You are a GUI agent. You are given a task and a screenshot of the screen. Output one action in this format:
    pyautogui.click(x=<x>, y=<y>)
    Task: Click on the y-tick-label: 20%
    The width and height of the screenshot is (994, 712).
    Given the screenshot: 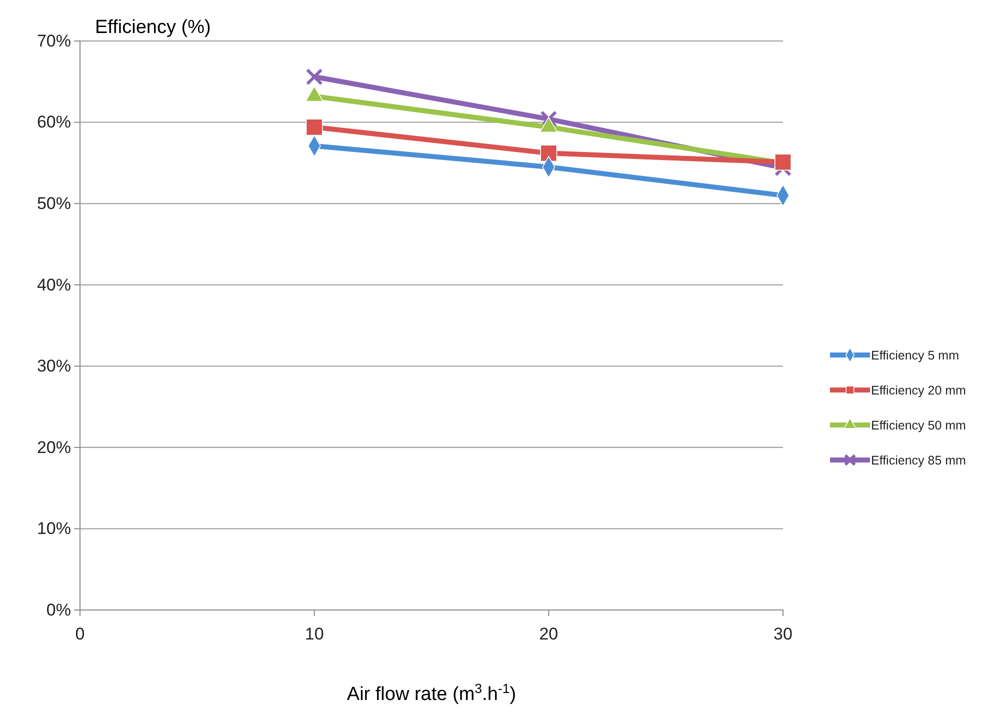 What is the action you would take?
    pyautogui.click(x=53, y=447)
    